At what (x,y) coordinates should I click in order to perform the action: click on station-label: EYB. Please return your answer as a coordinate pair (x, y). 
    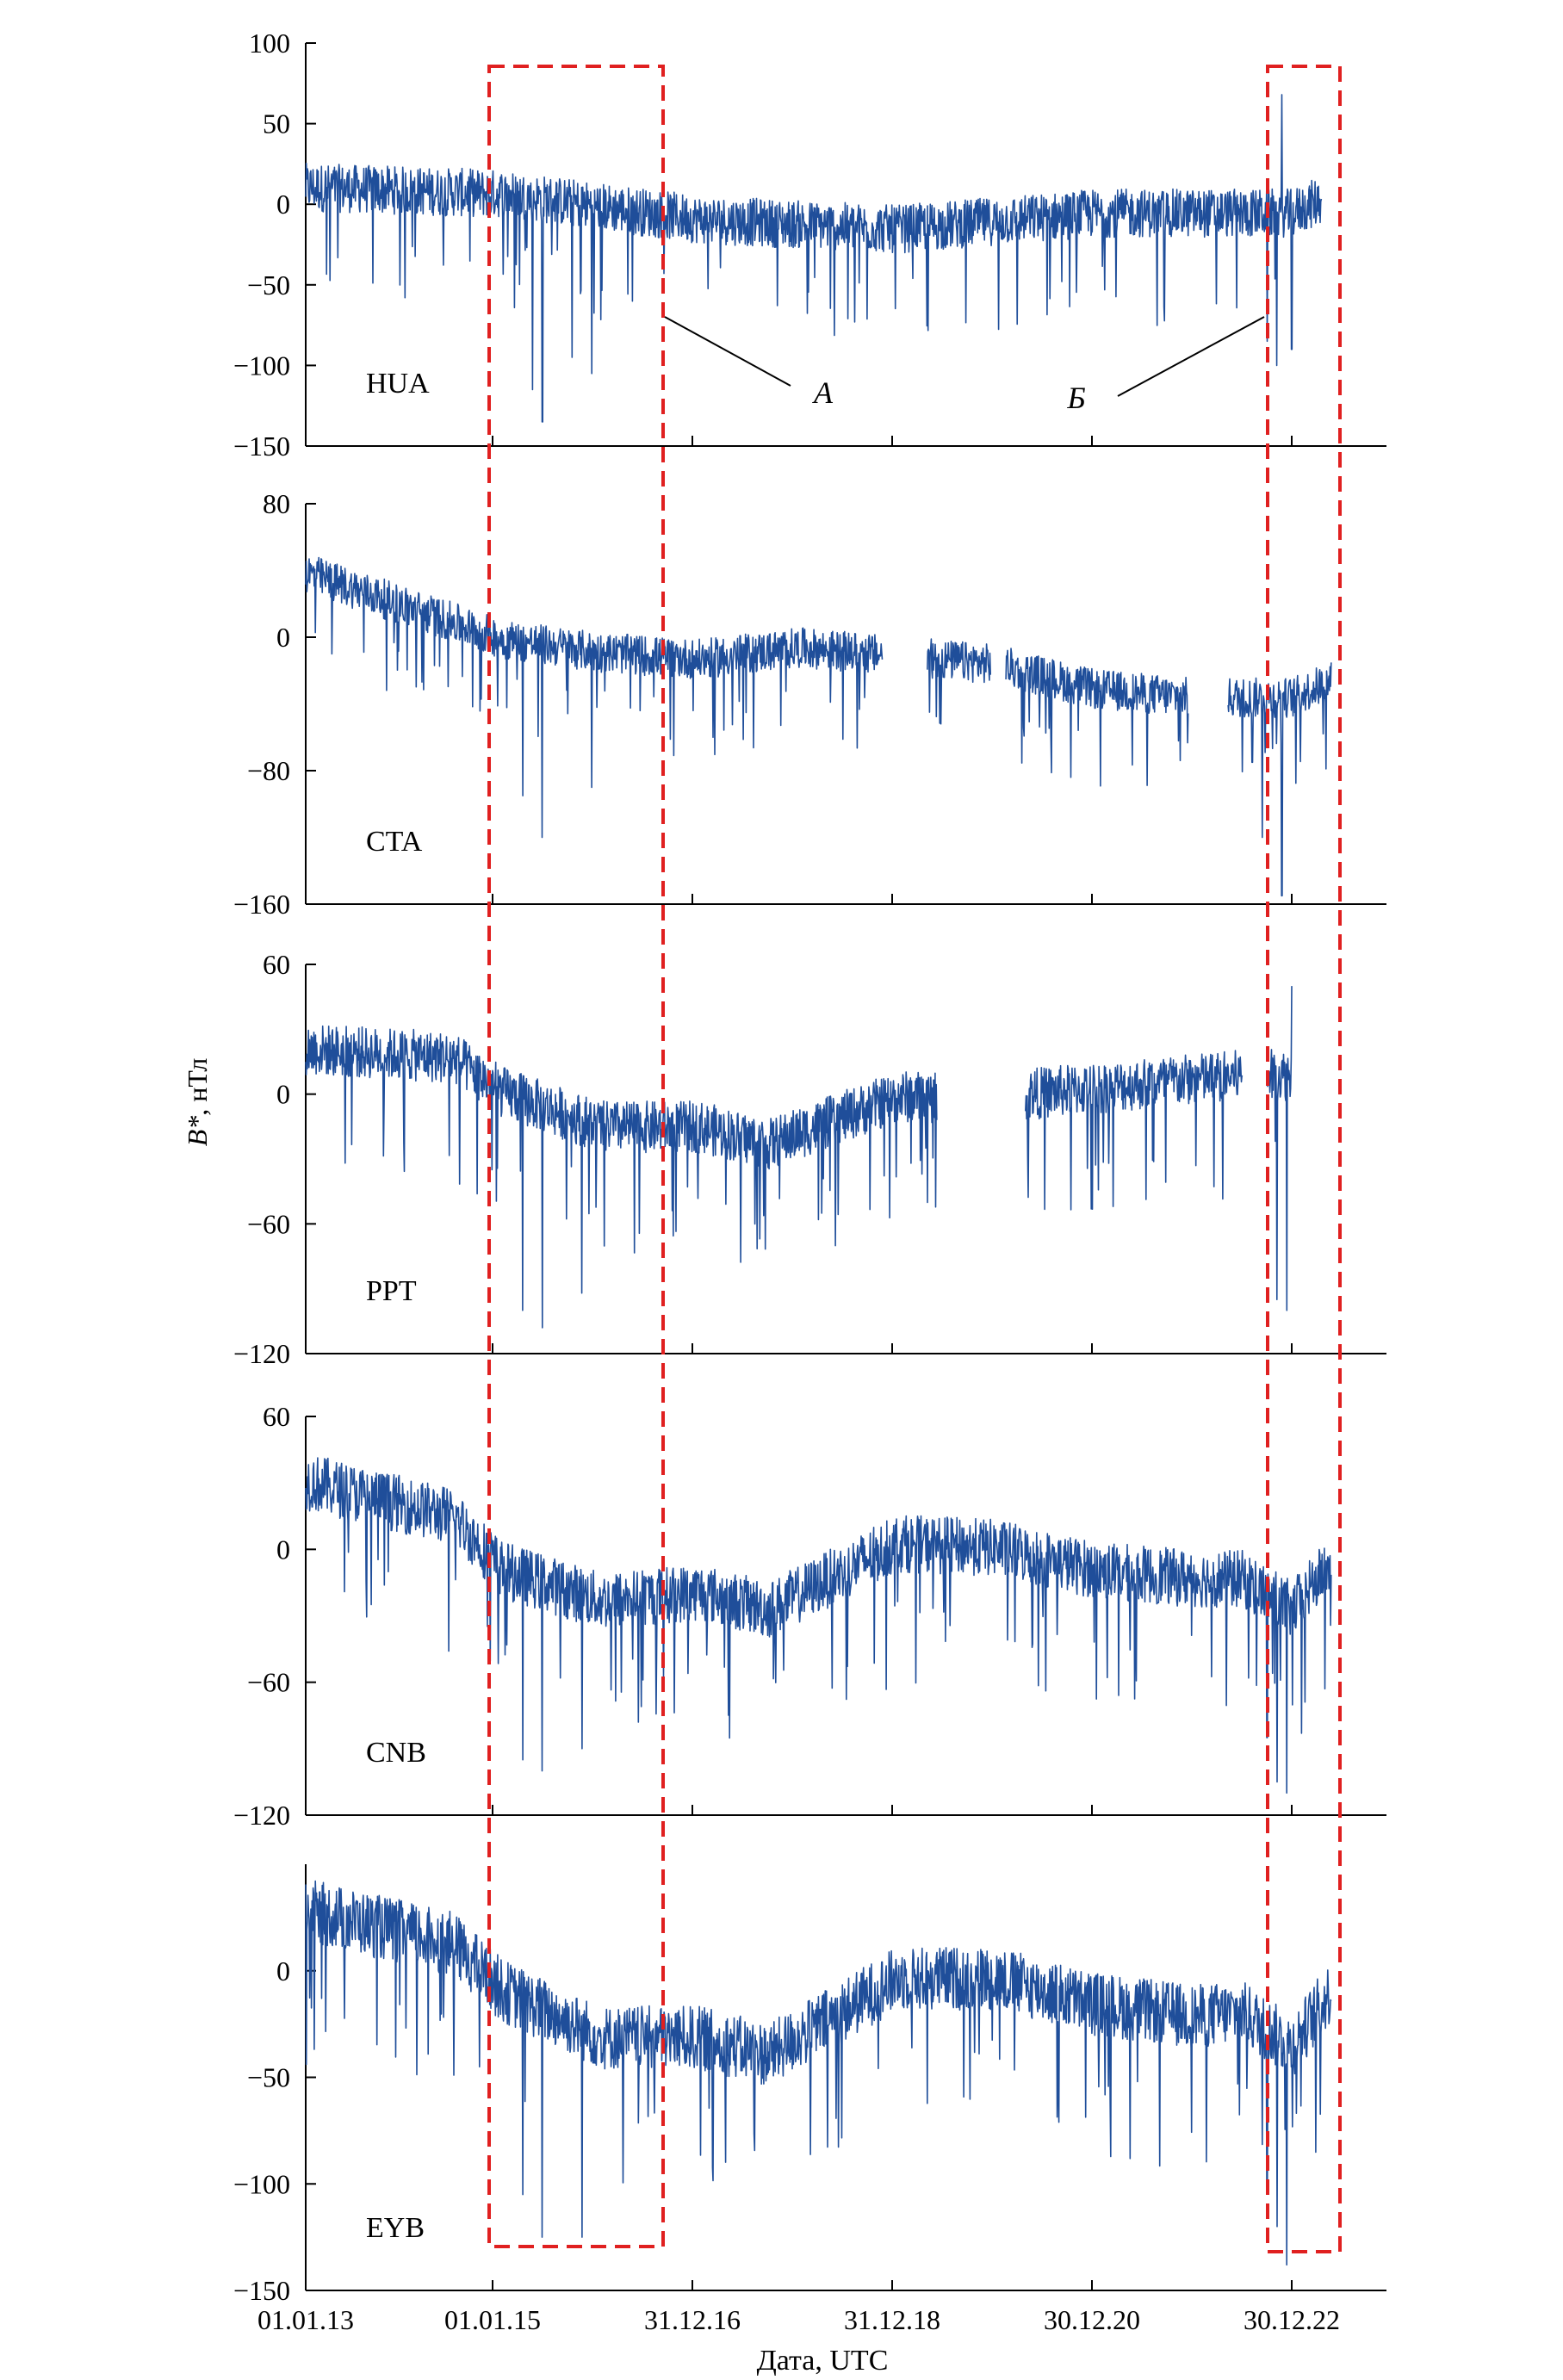
    Looking at the image, I should click on (395, 2228).